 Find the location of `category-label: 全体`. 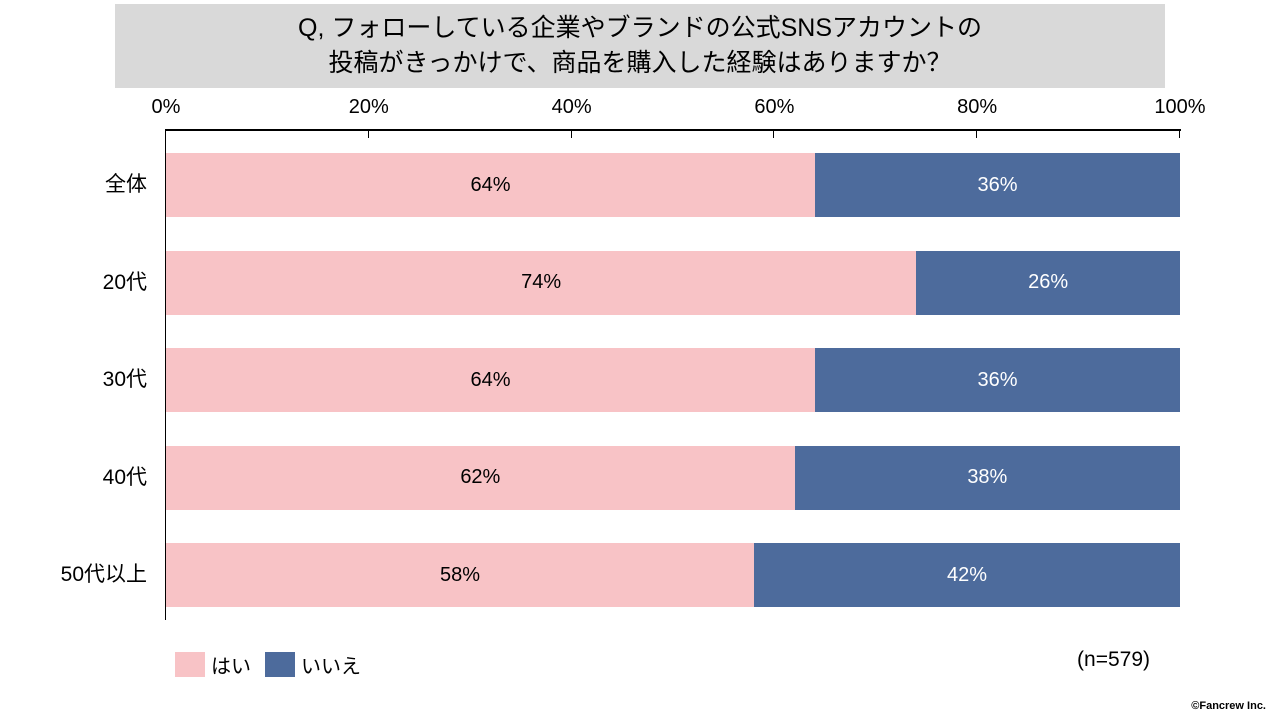

category-label: 全体 is located at coordinates (126, 184).